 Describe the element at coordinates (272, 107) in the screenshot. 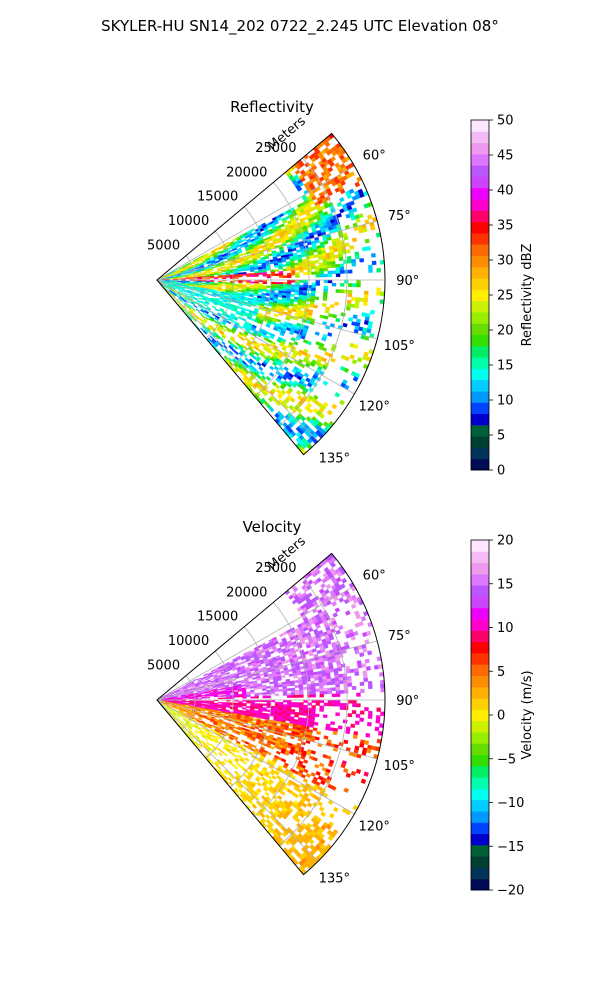

I see `panel-title: Reflectivity` at that location.